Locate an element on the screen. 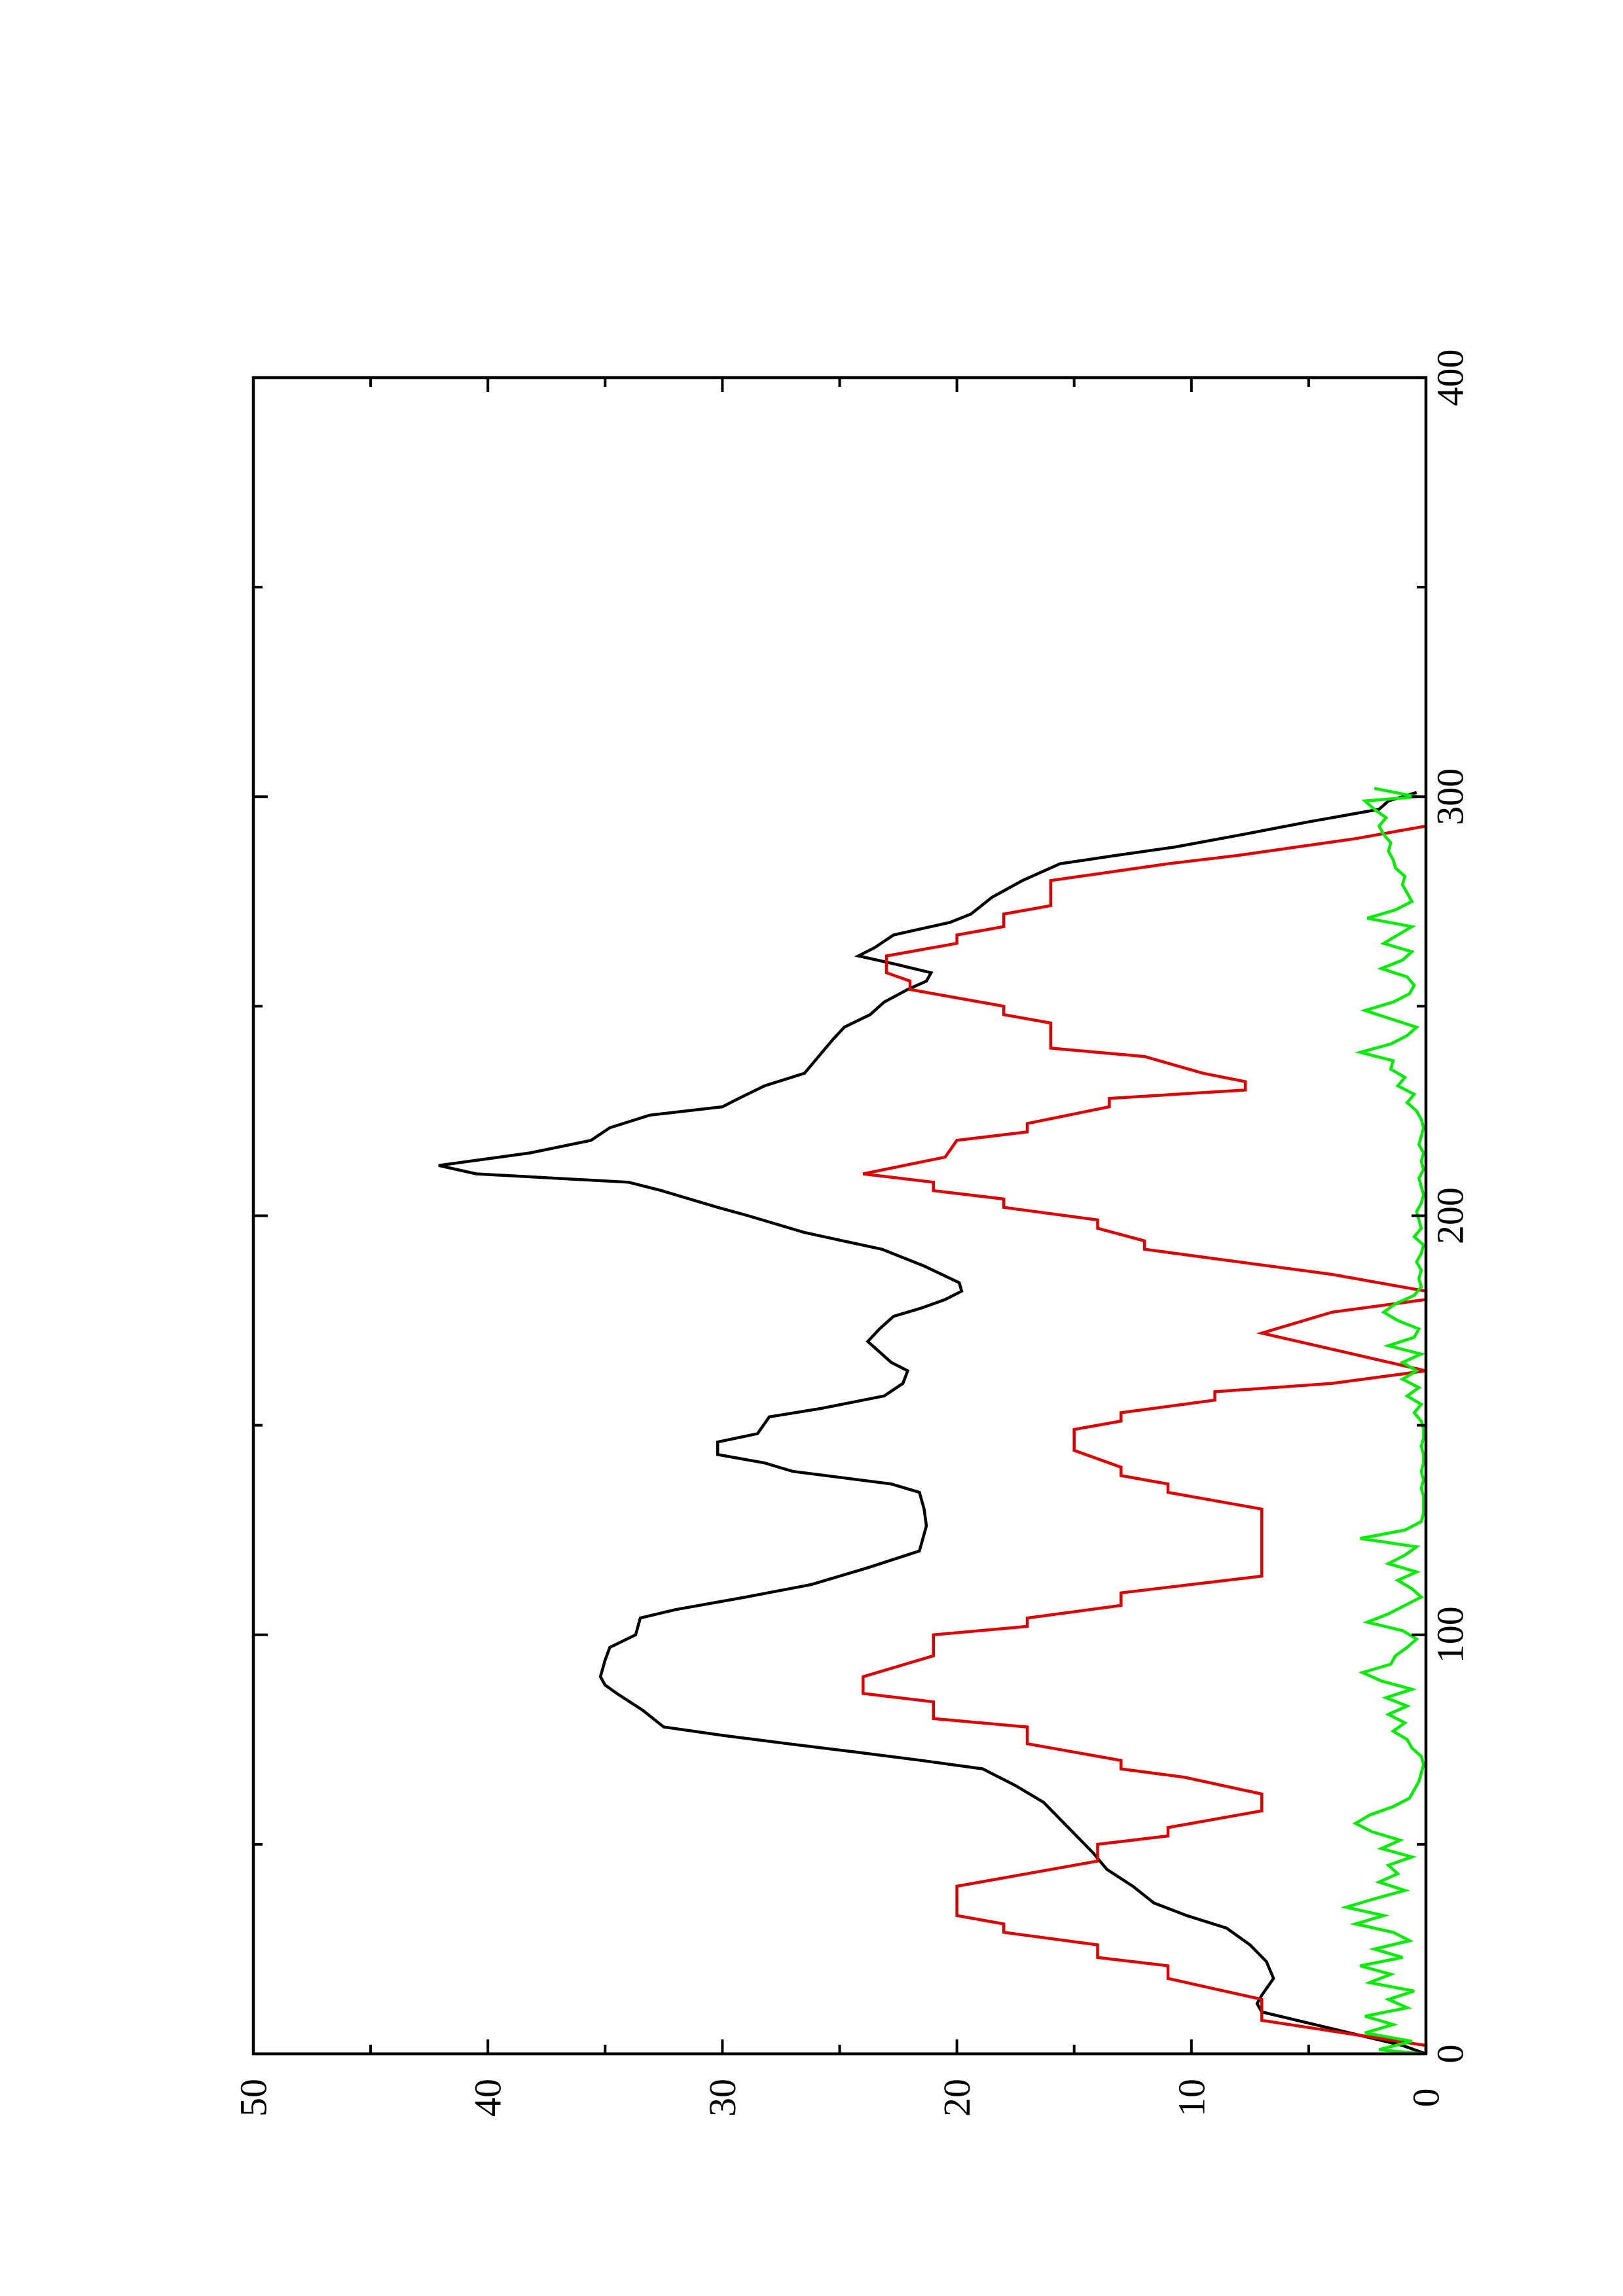 This screenshot has width=1623, height=2296. y-tick-label: 50 is located at coordinates (253, 2098).